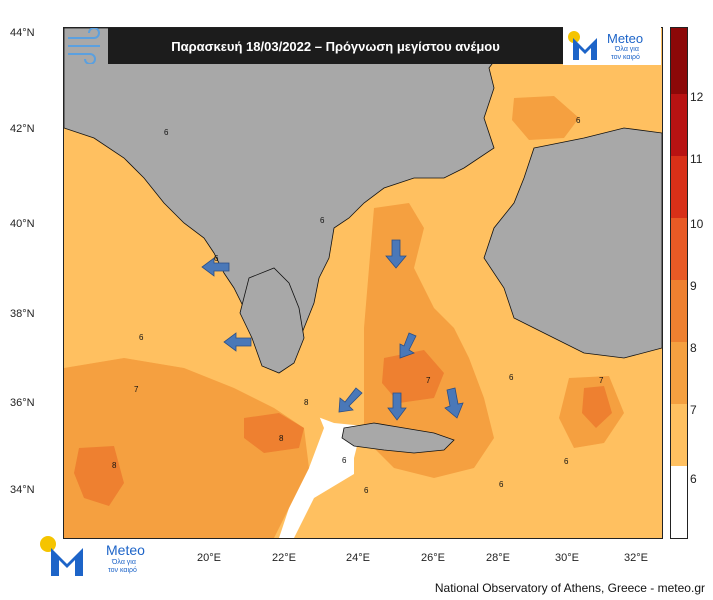 Image resolution: width=713 pixels, height=600 pixels. What do you see at coordinates (693, 348) in the screenshot?
I see `colorbar-label: 8` at bounding box center [693, 348].